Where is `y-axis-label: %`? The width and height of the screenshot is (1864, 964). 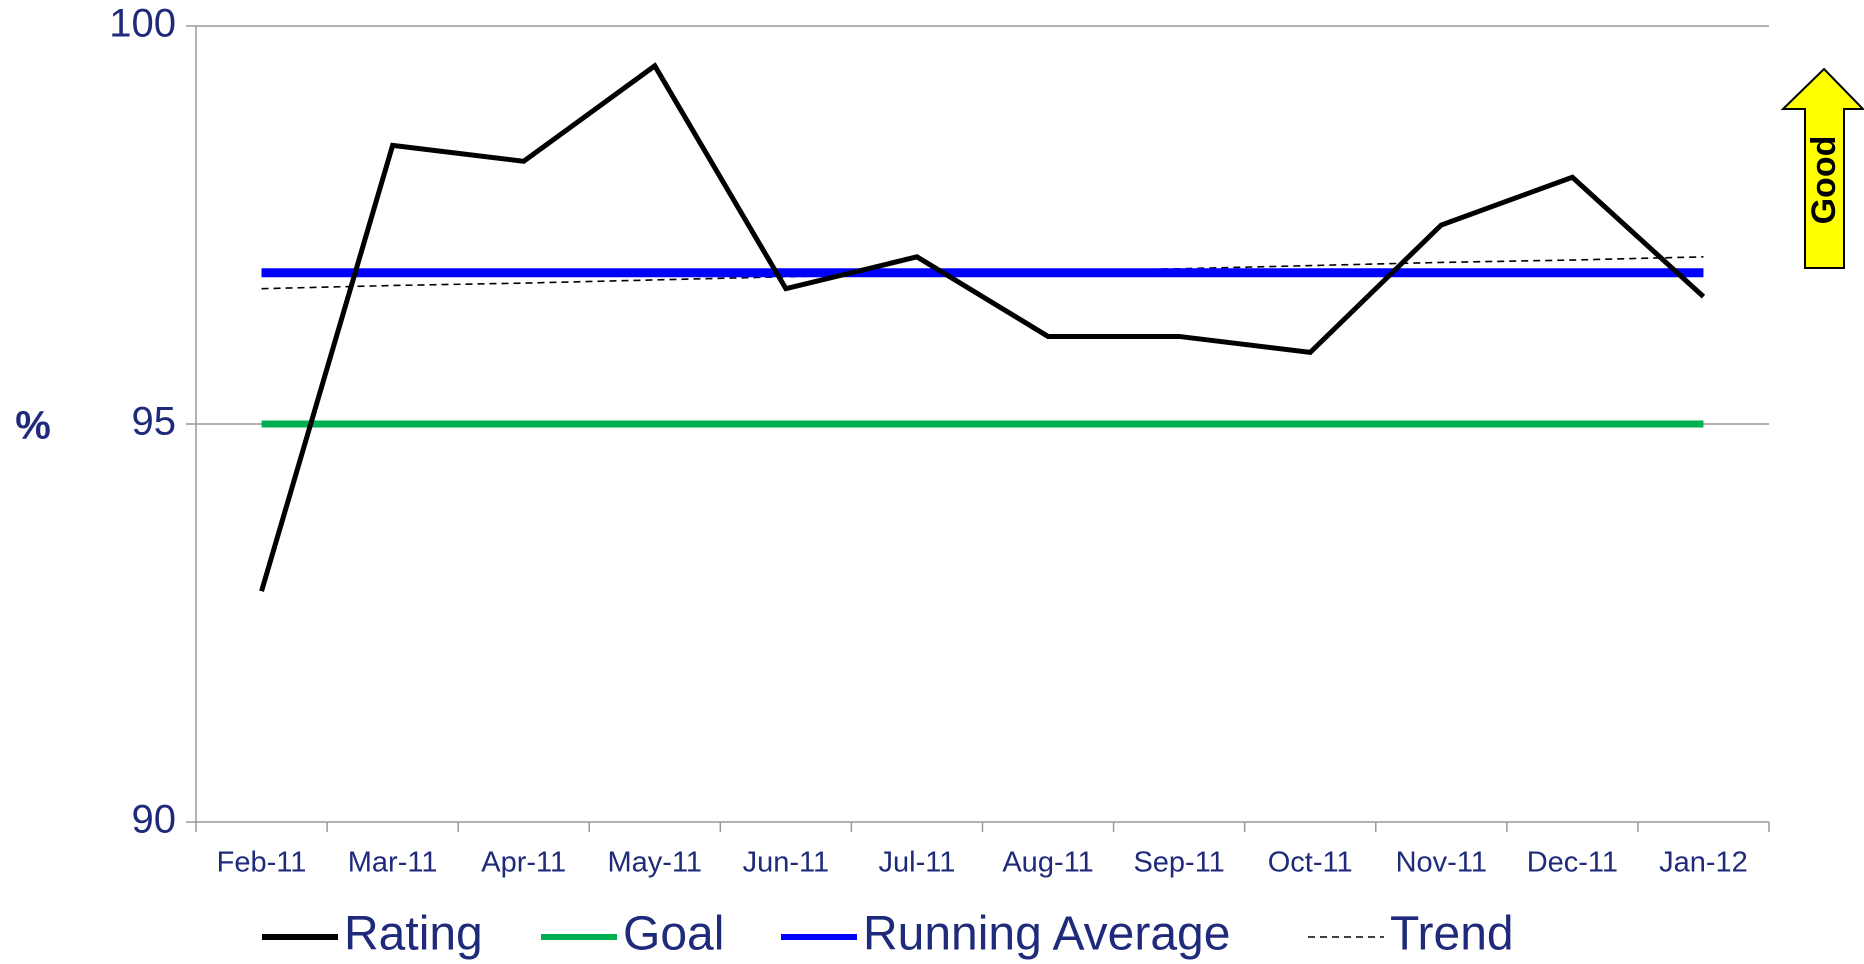 y-axis-label: % is located at coordinates (33, 426).